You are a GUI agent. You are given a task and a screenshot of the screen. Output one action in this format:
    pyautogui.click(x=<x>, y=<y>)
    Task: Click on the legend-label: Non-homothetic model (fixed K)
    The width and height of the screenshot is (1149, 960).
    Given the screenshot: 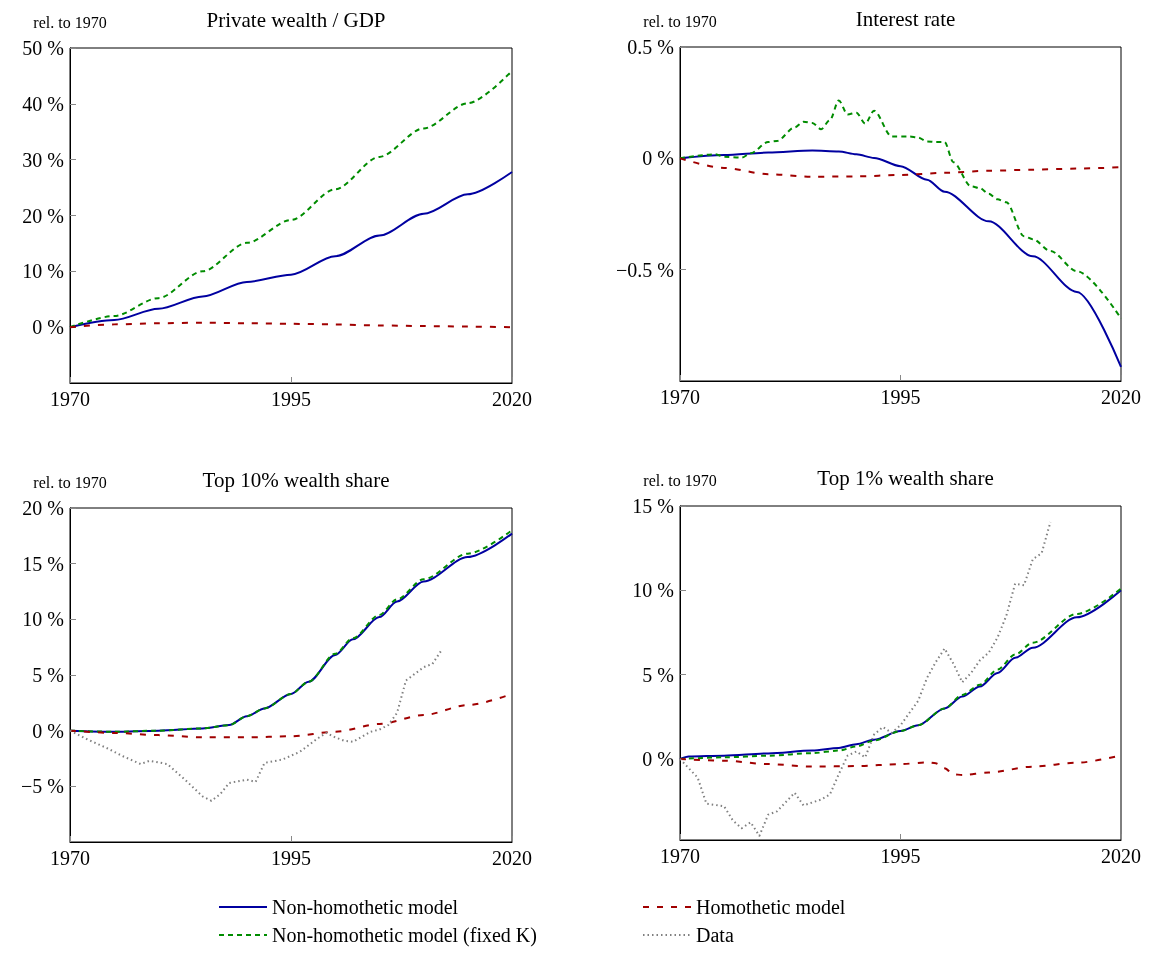 What is the action you would take?
    pyautogui.click(x=404, y=935)
    